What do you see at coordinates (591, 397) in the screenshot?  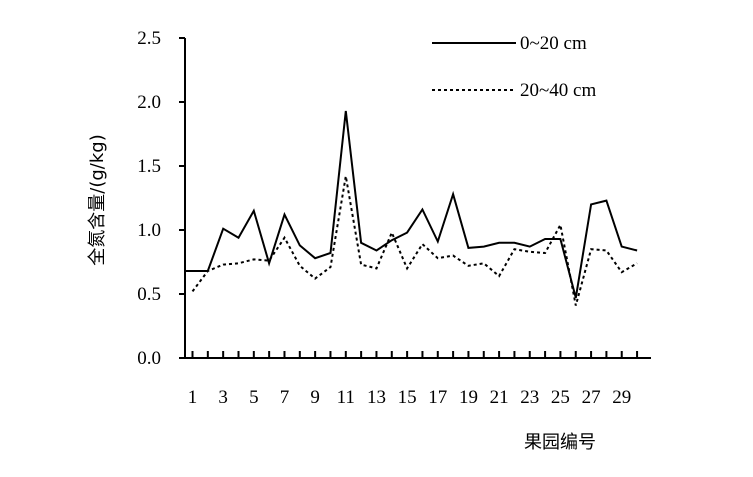 I see `x-tick-label: 27` at bounding box center [591, 397].